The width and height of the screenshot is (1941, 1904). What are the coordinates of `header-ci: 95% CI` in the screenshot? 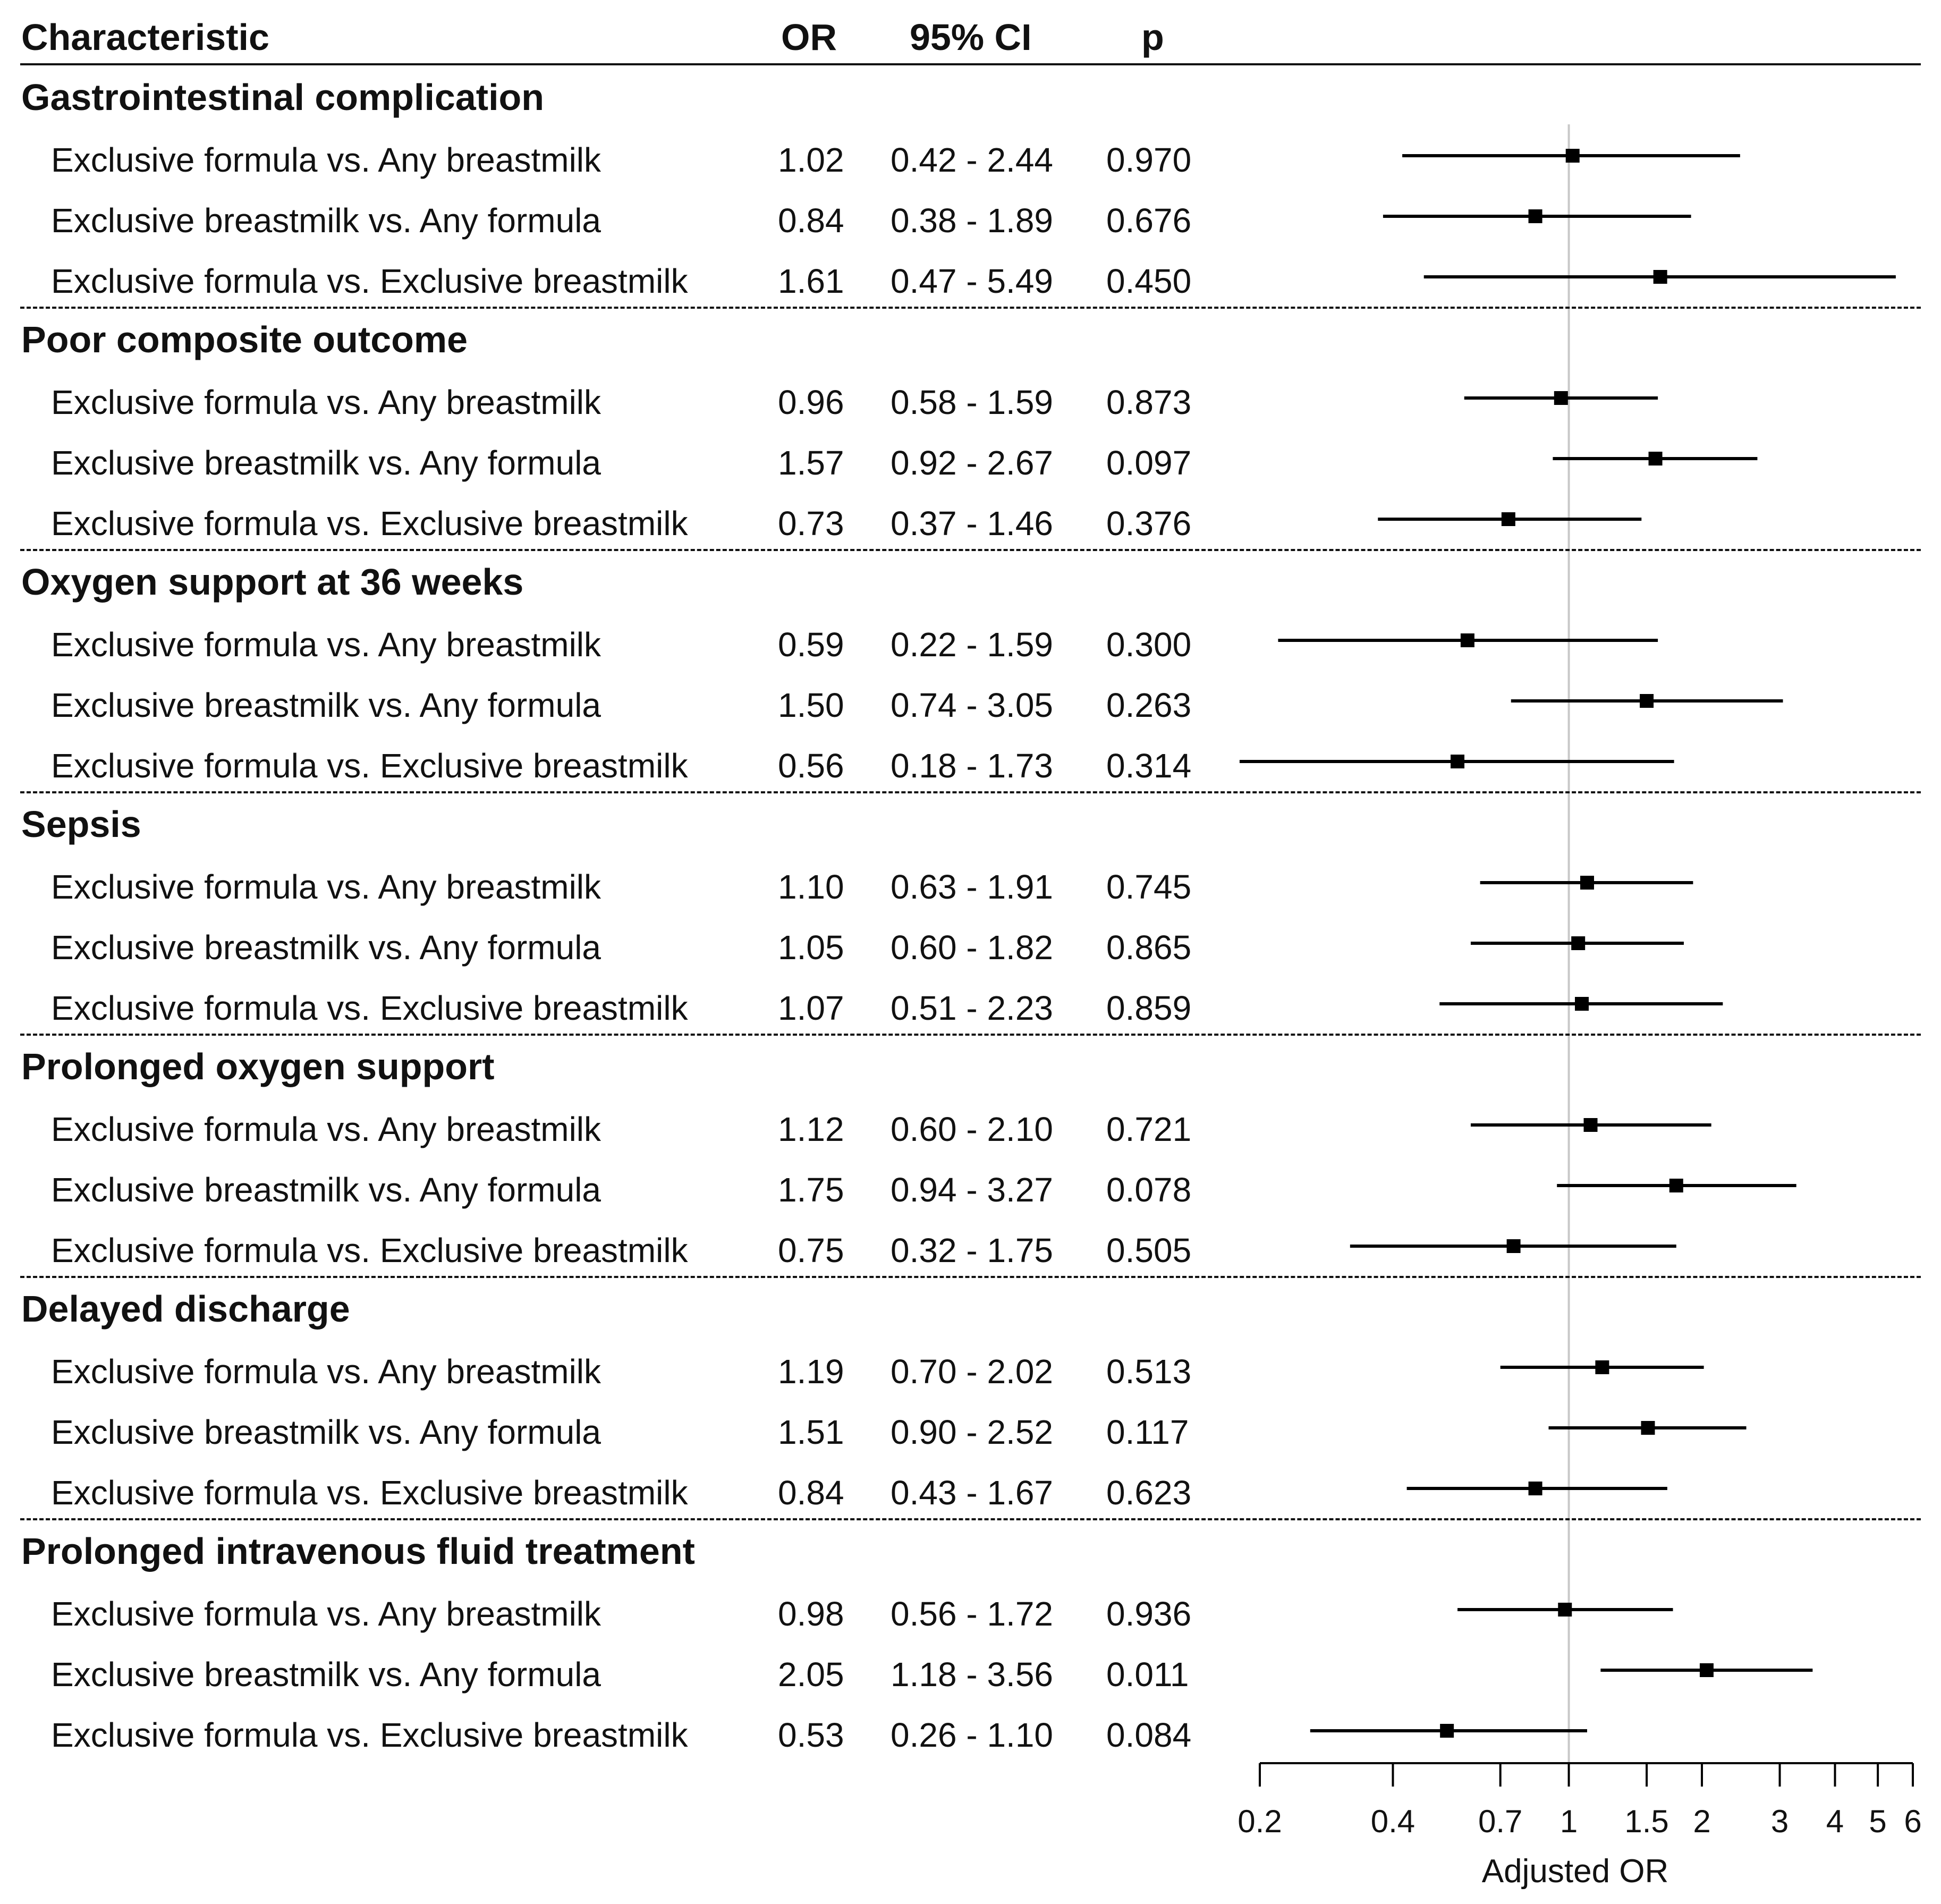 It's located at (971, 37).